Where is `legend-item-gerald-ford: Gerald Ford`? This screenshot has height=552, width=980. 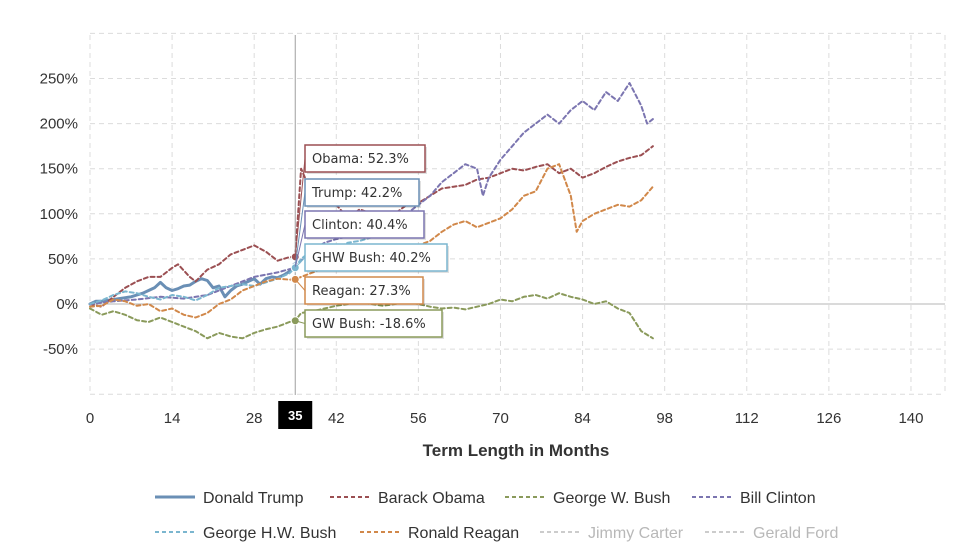
legend-item-gerald-ford: Gerald Ford is located at coordinates (771, 533).